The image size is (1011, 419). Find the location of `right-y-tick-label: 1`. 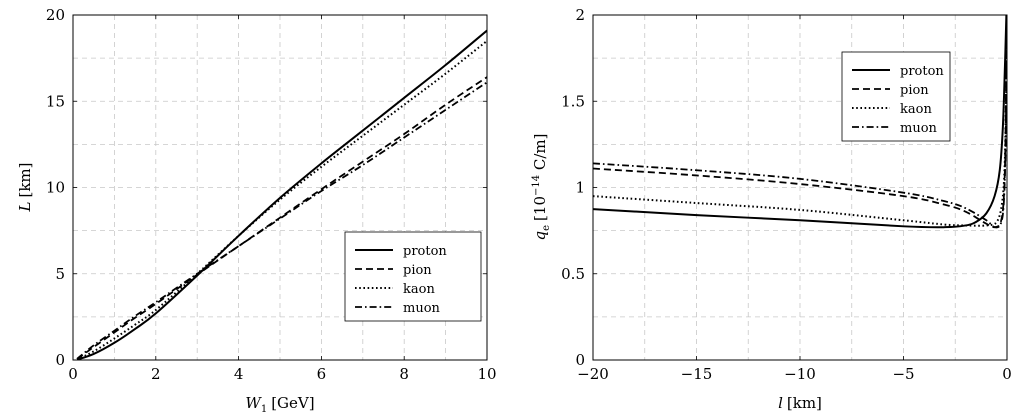

right-y-tick-label: 1 is located at coordinates (580, 188).